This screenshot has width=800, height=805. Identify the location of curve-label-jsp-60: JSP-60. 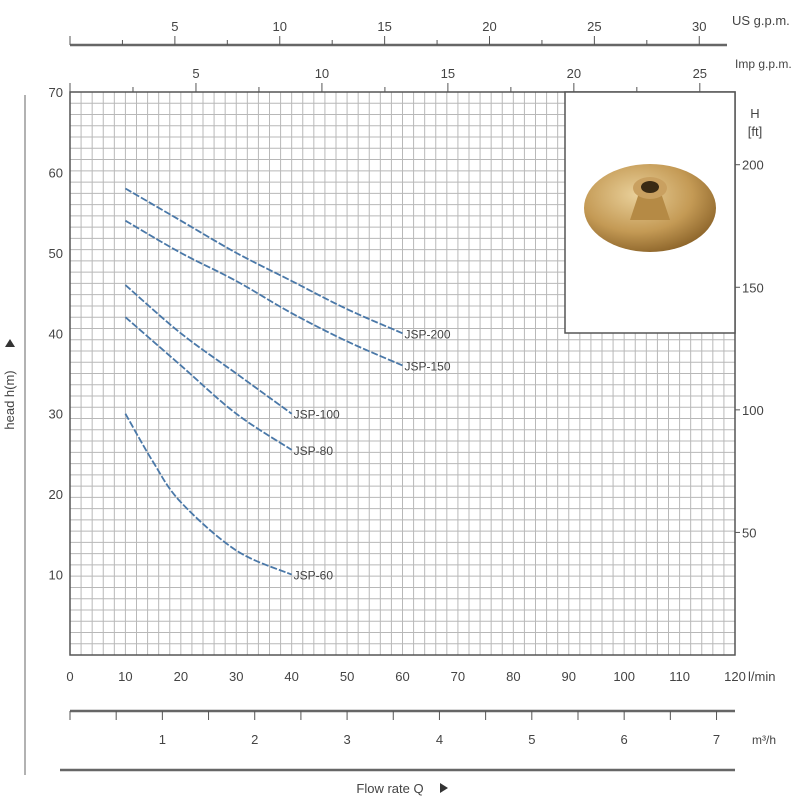
(314, 576).